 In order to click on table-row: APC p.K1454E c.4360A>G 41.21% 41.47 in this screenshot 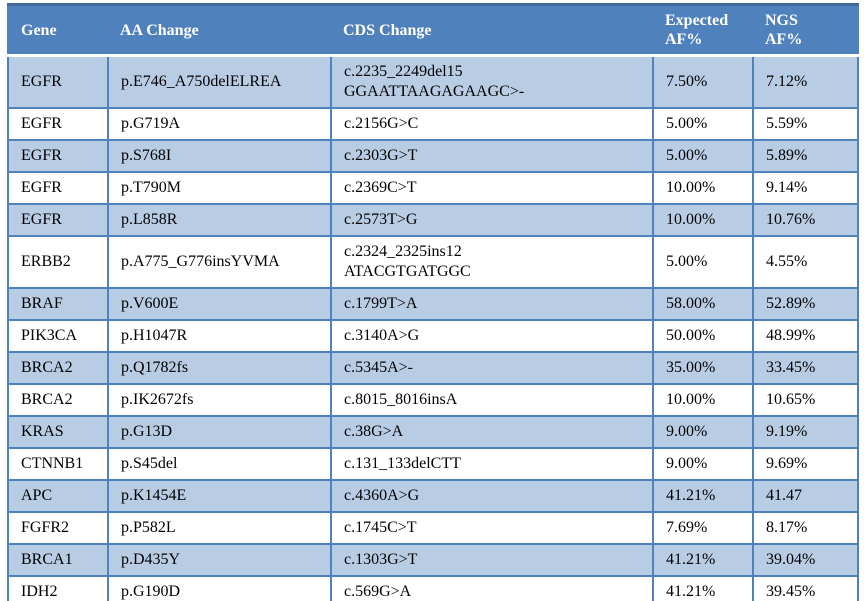, I will do `click(433, 496)`.